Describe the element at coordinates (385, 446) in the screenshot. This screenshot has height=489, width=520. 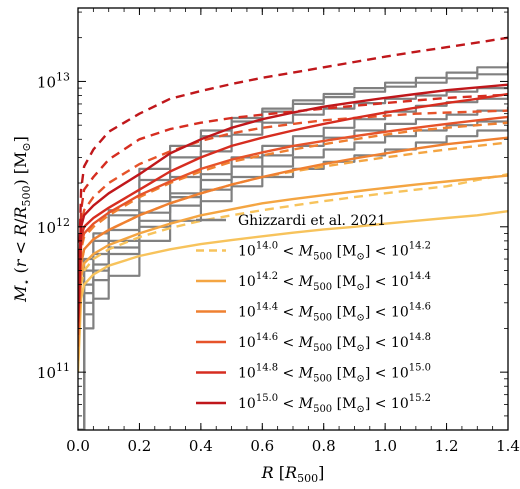
I see `x-tick-label: 1.0` at that location.